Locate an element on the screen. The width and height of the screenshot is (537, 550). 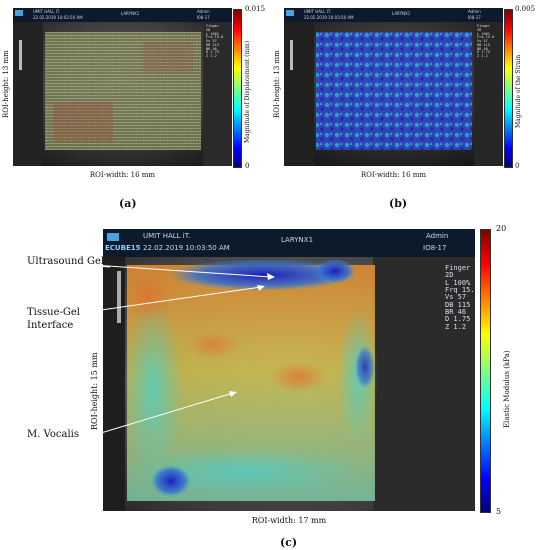
header-brand: ECUBE15 is located at coordinates (123, 248).